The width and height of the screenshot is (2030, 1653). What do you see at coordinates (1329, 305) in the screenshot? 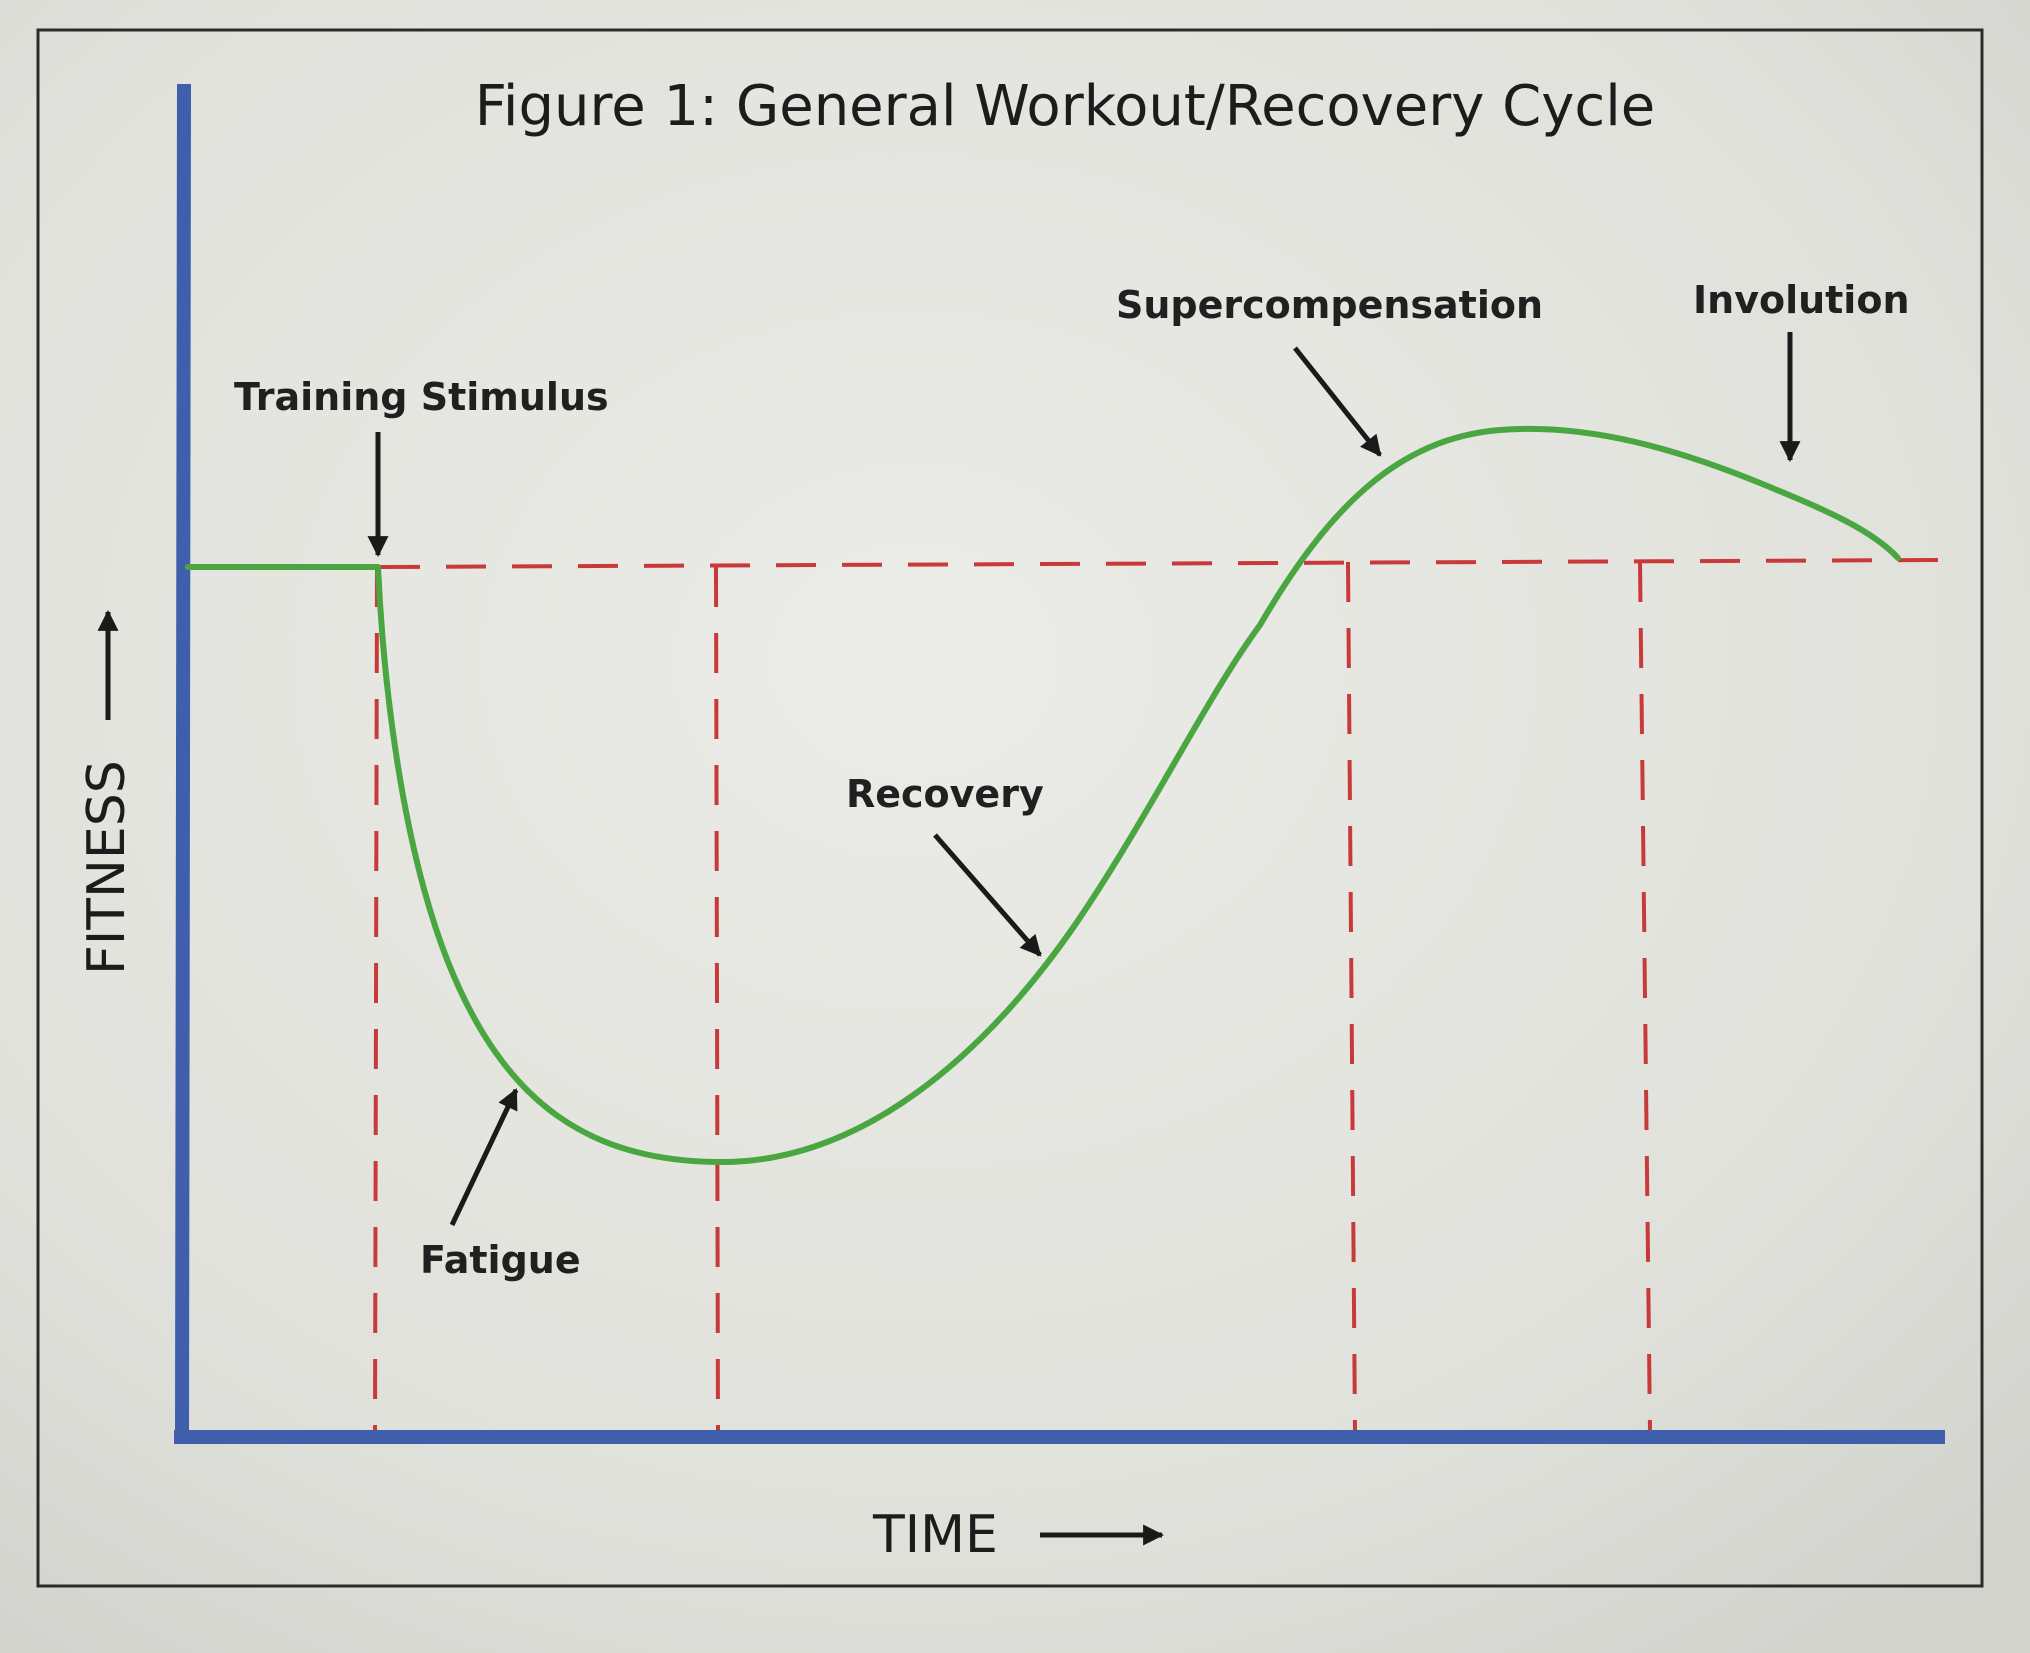
I see `label-supercompensation: Supercompensation` at bounding box center [1329, 305].